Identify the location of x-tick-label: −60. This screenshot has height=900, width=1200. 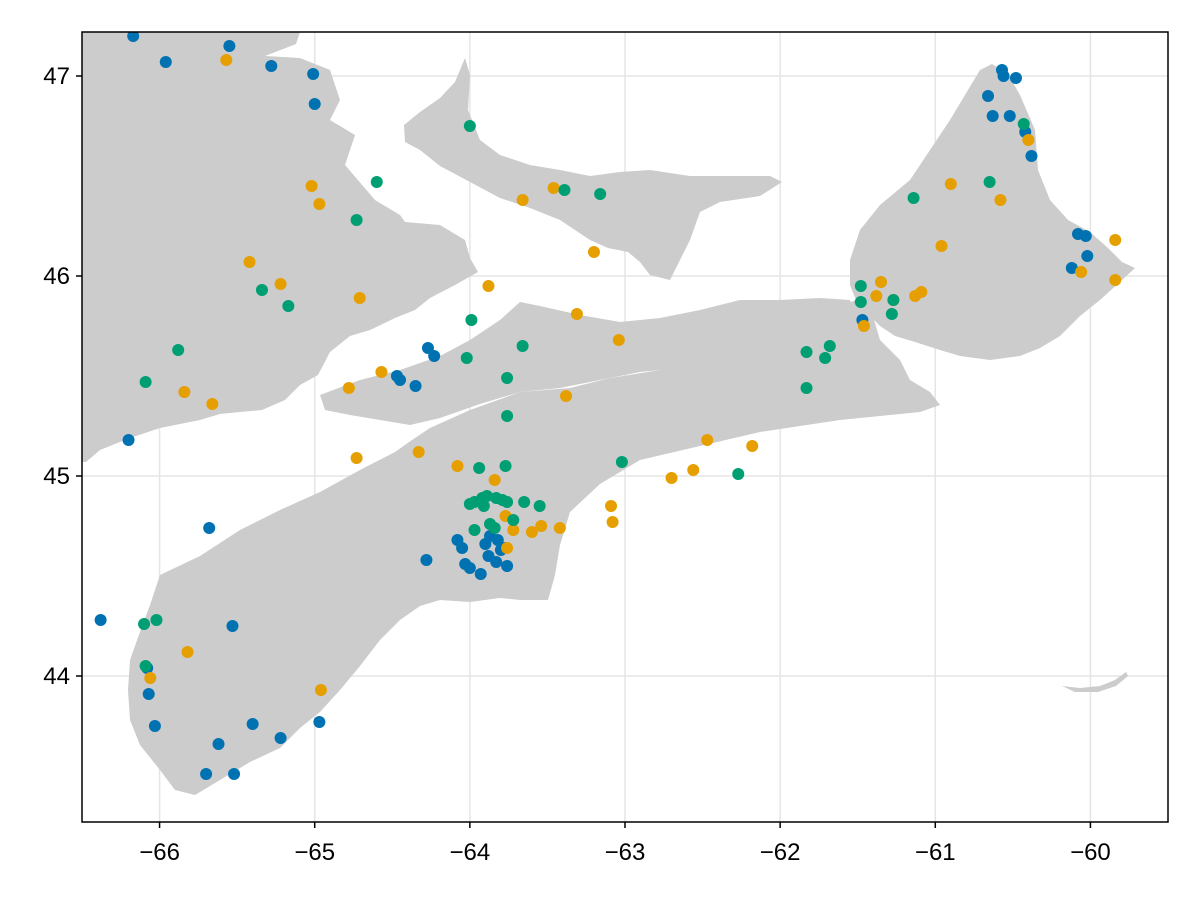
(1090, 852).